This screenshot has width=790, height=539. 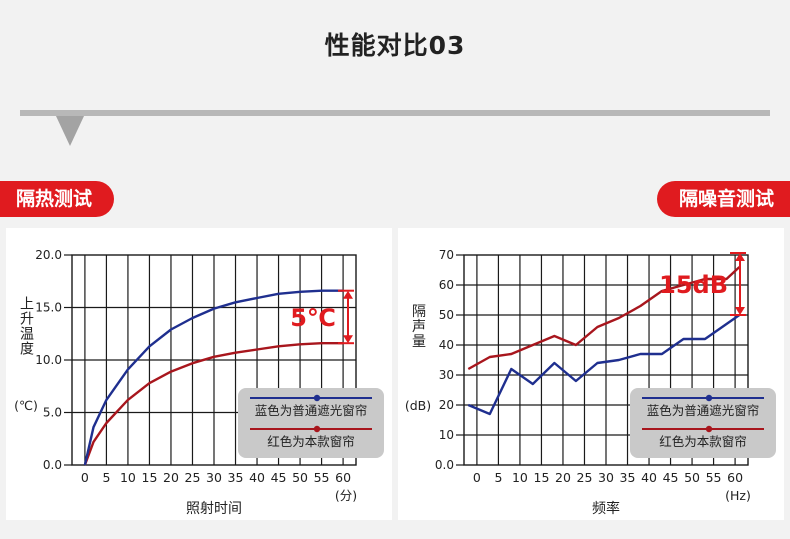 I want to click on y-axis-title: 隔声量, so click(x=418, y=326).